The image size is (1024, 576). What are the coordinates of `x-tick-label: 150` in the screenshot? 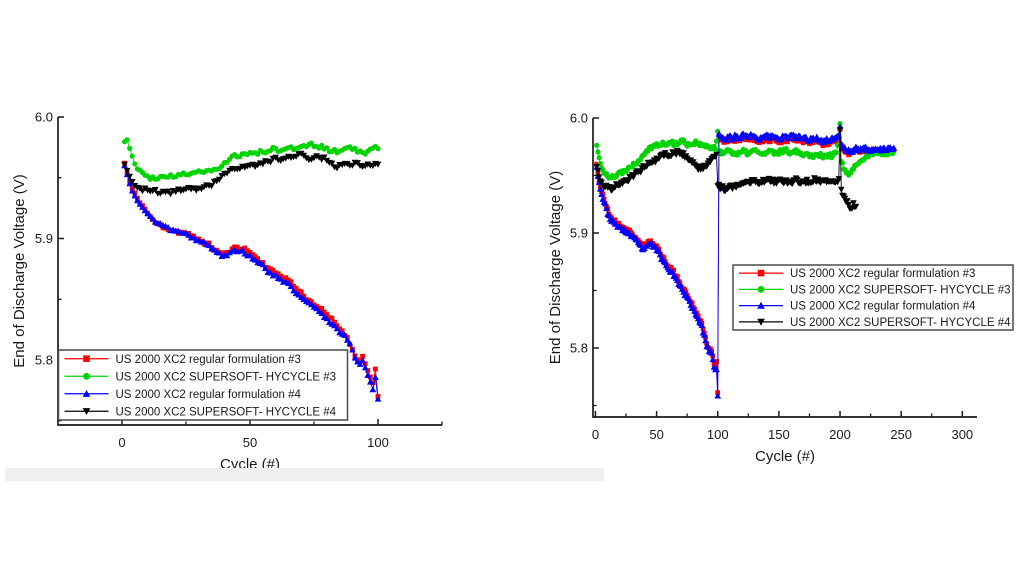 It's located at (779, 434).